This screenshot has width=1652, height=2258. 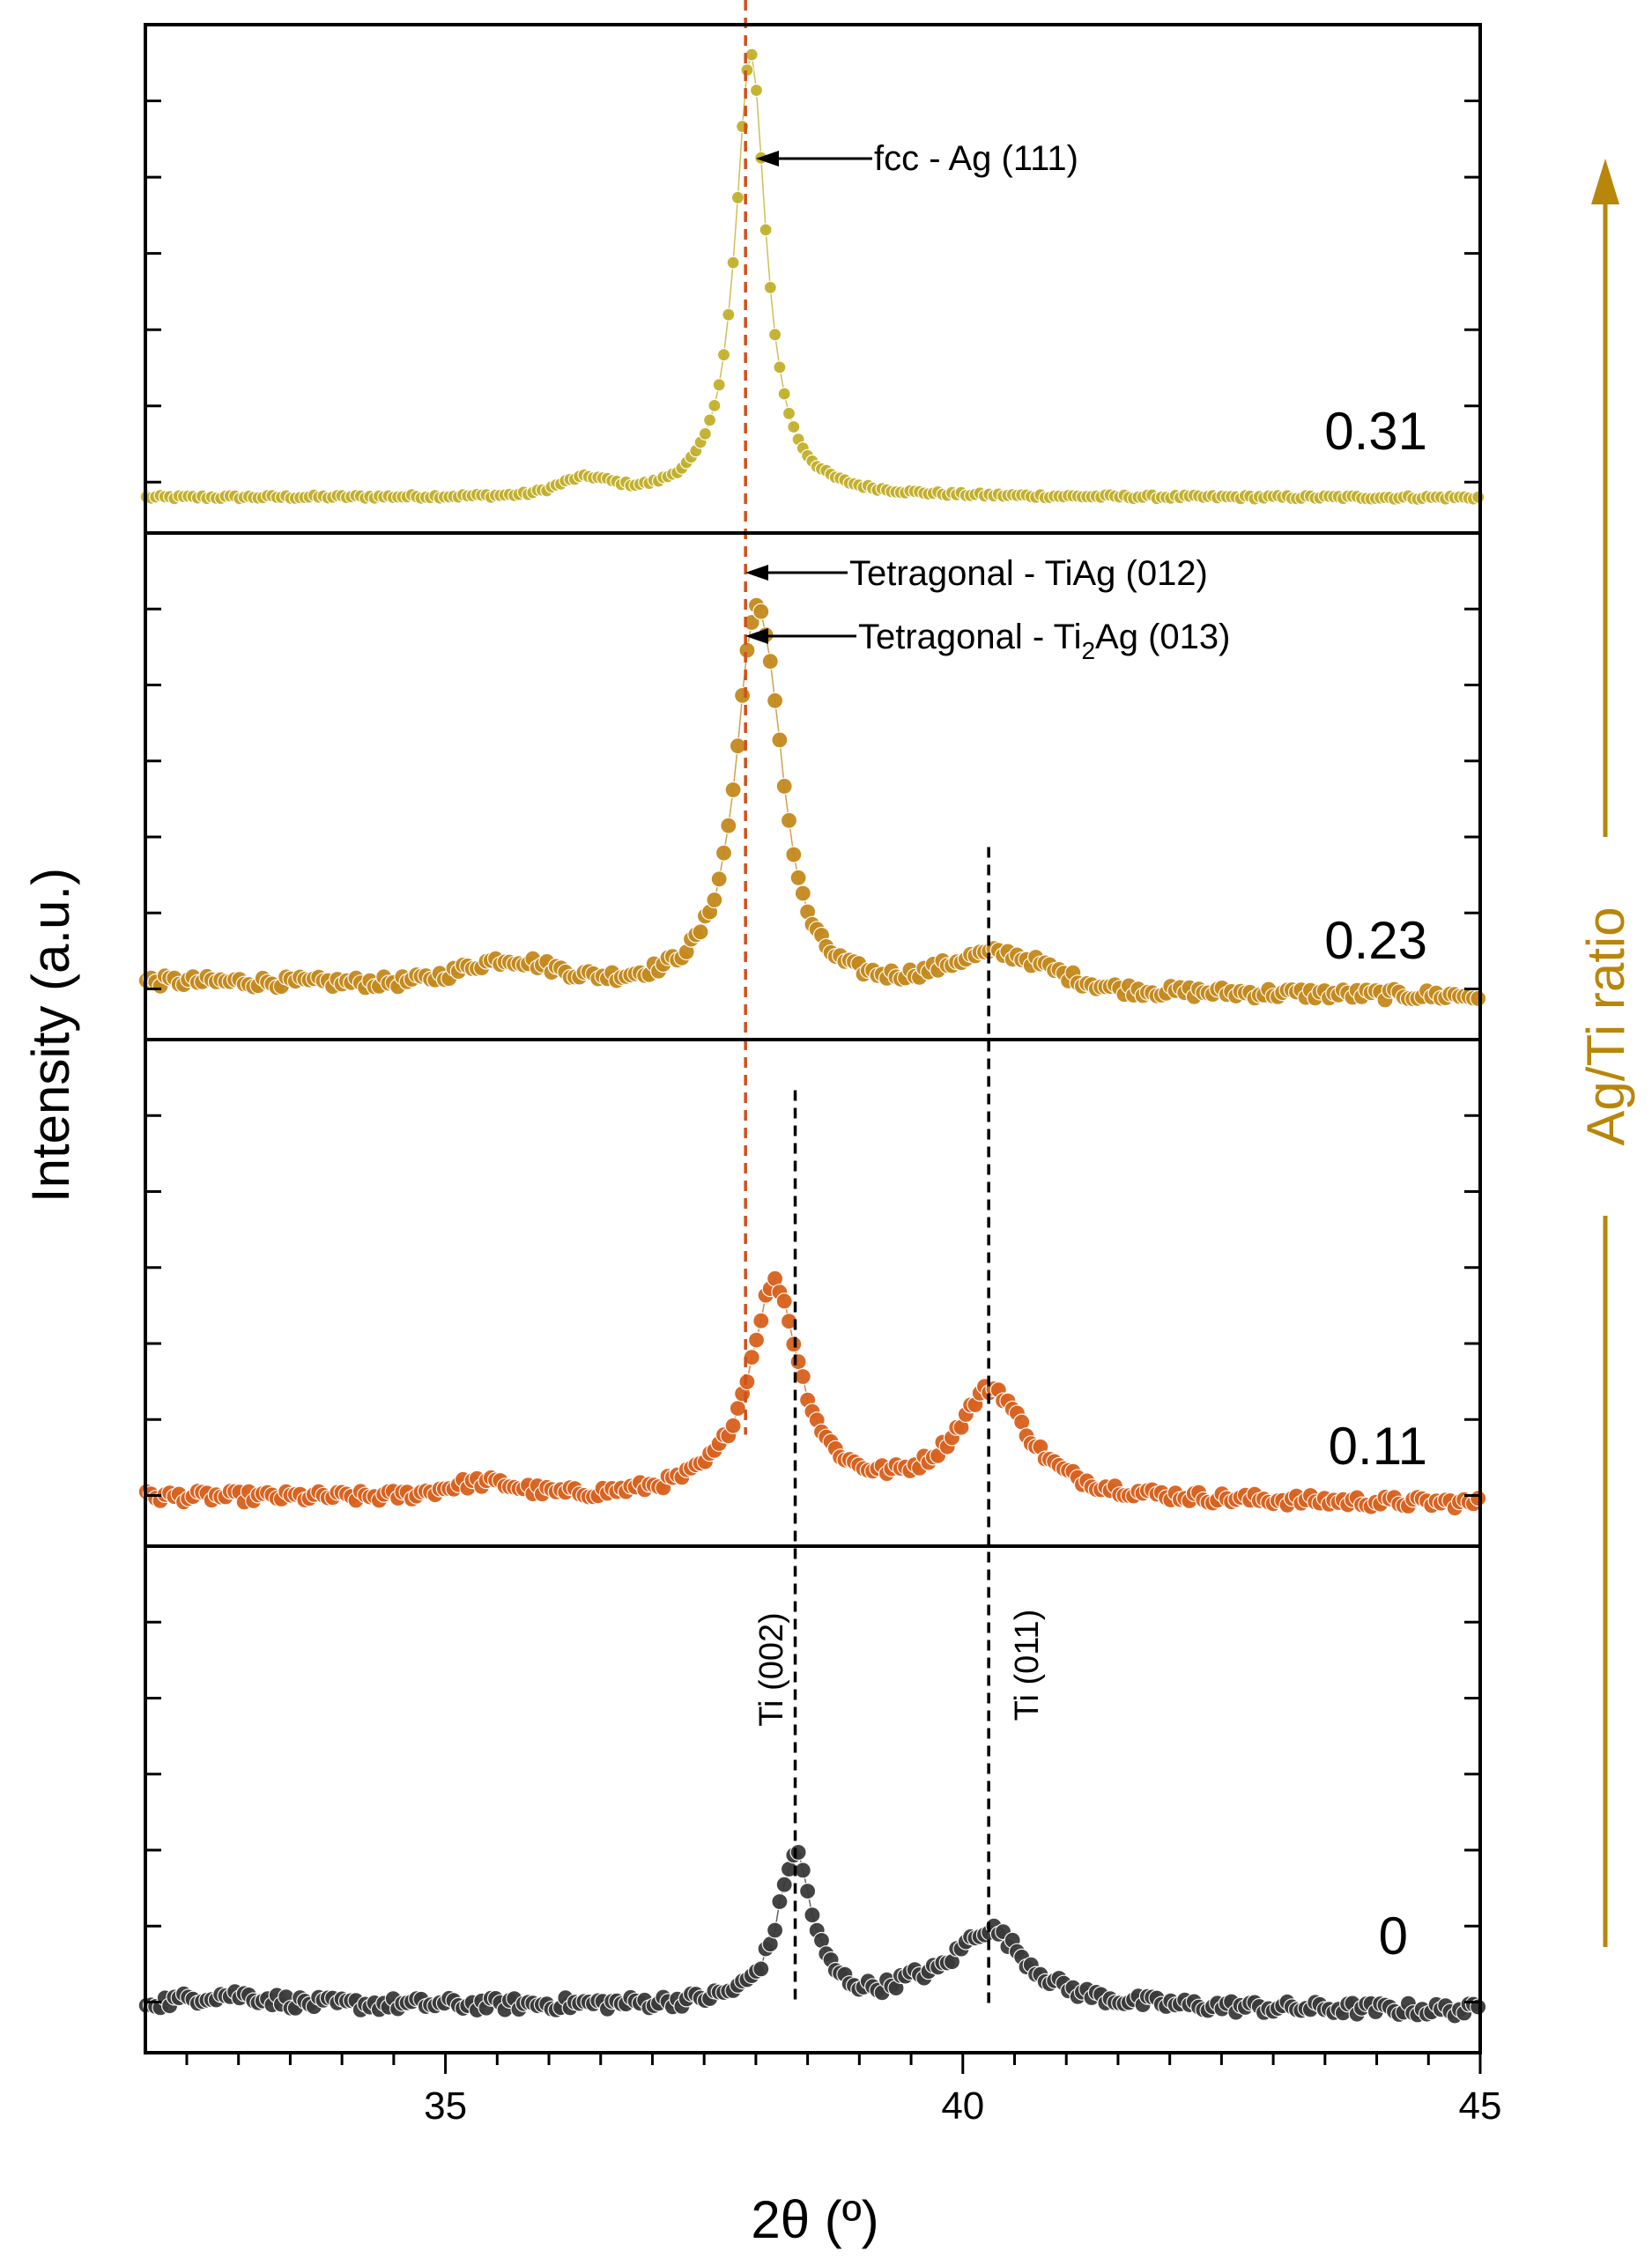 I want to click on annotation-tiag-012: Tetragonal - TiAg (012), so click(x=976, y=574).